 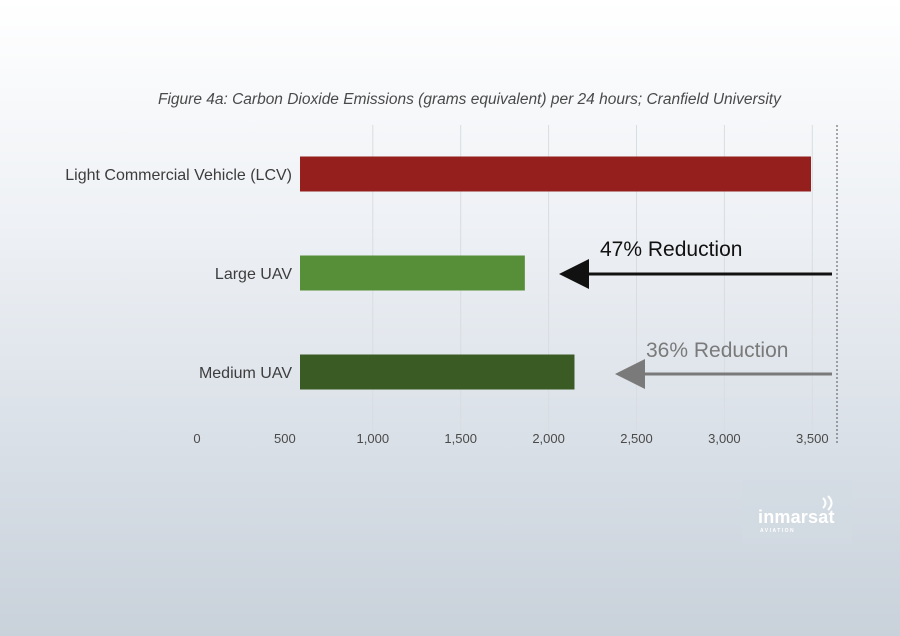 I want to click on x-tick-label: 3,000, so click(x=724, y=438).